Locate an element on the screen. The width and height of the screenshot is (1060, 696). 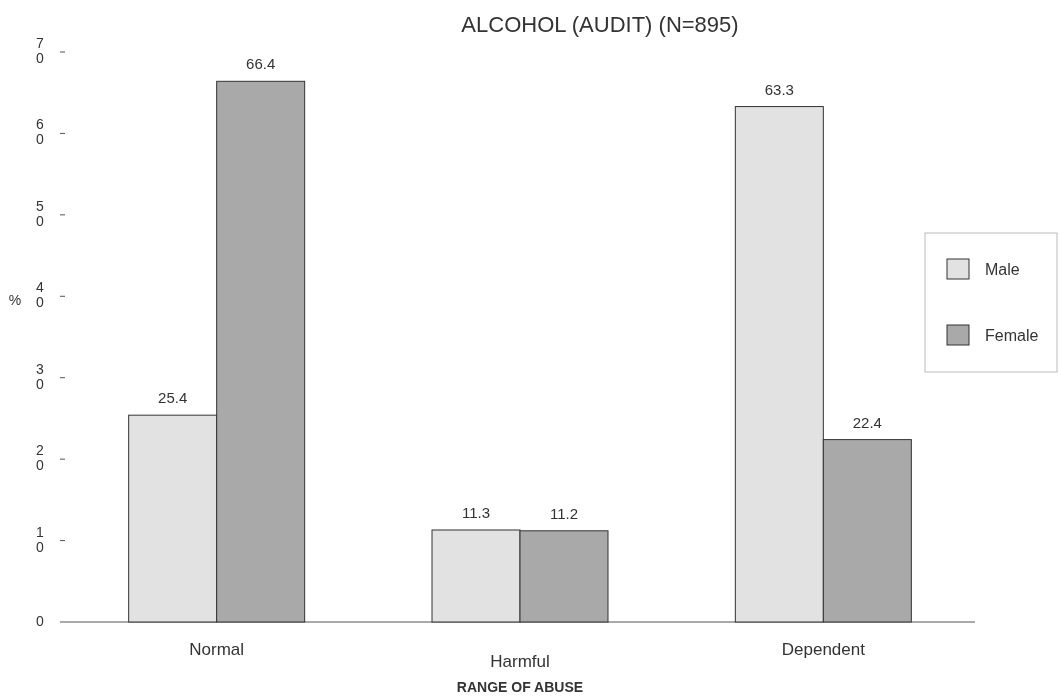
x-axis-title: RANGE OF ABUSE is located at coordinates (520, 687).